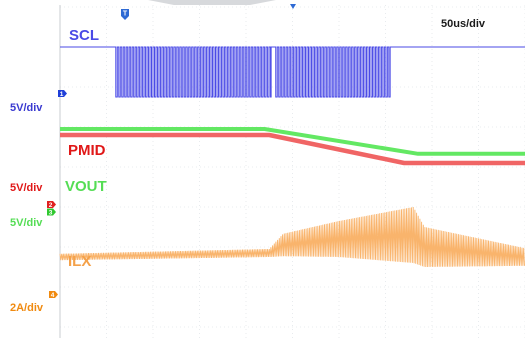 The width and height of the screenshot is (525, 338). Describe the element at coordinates (26, 108) in the screenshot. I see `scl-scale-label: 5V/div` at that location.